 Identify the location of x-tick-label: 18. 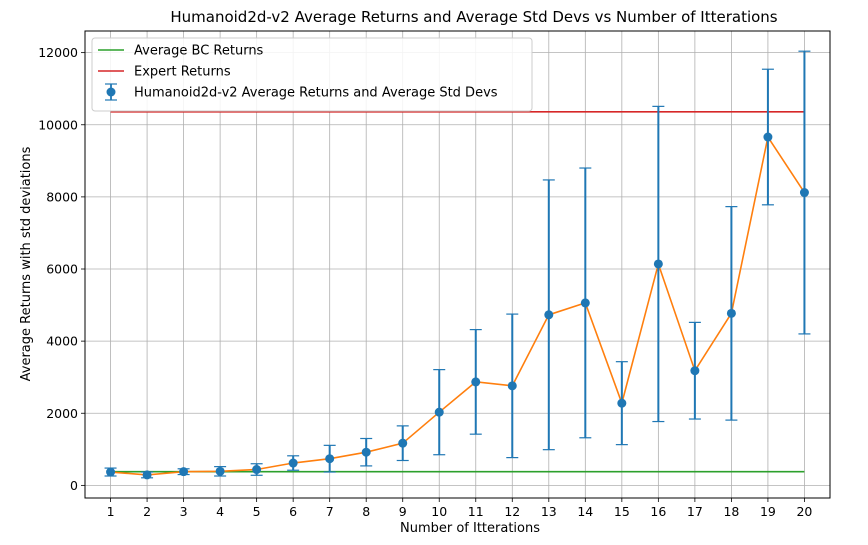
(731, 511).